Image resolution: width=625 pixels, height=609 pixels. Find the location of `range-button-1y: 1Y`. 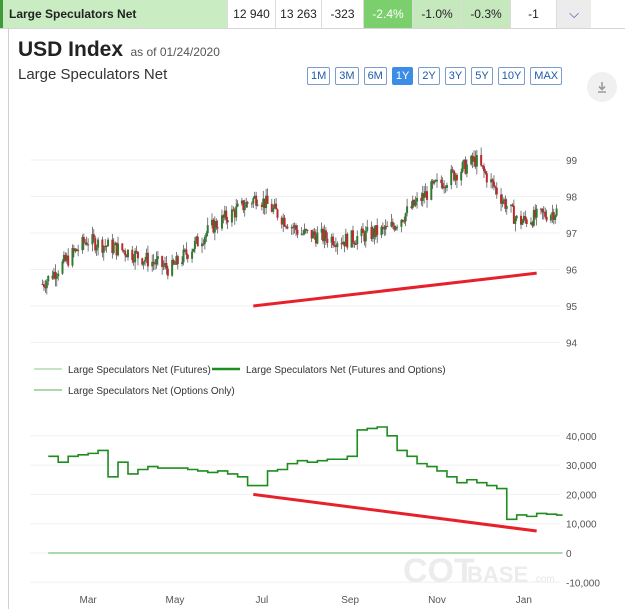

range-button-1y: 1Y is located at coordinates (402, 76).